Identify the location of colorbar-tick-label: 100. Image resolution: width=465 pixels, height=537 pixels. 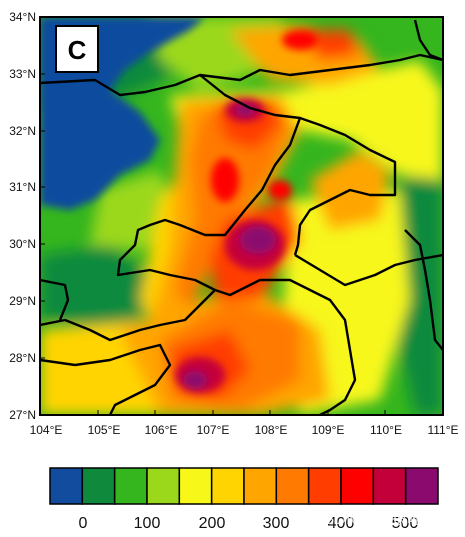
(147, 523).